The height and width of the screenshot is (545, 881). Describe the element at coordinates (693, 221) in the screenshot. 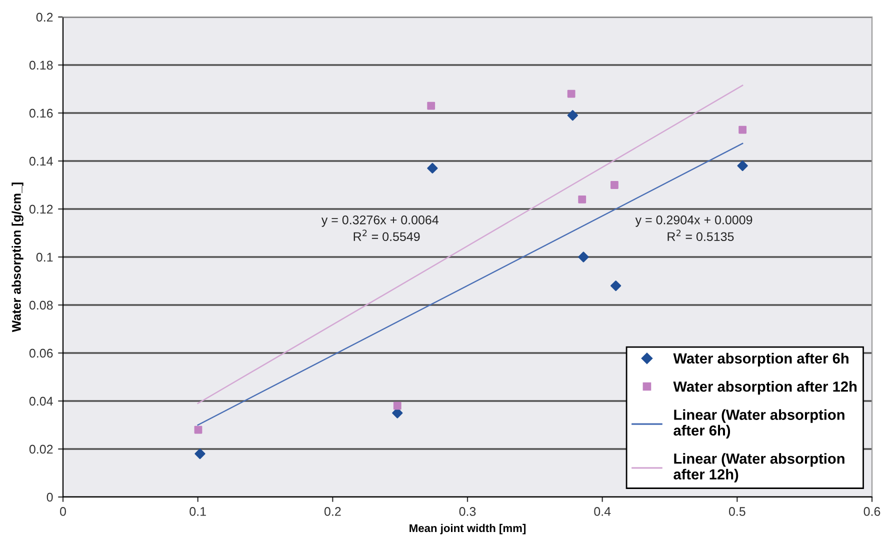

I see `annotation: y = 0.2904x + 0.0009` at that location.